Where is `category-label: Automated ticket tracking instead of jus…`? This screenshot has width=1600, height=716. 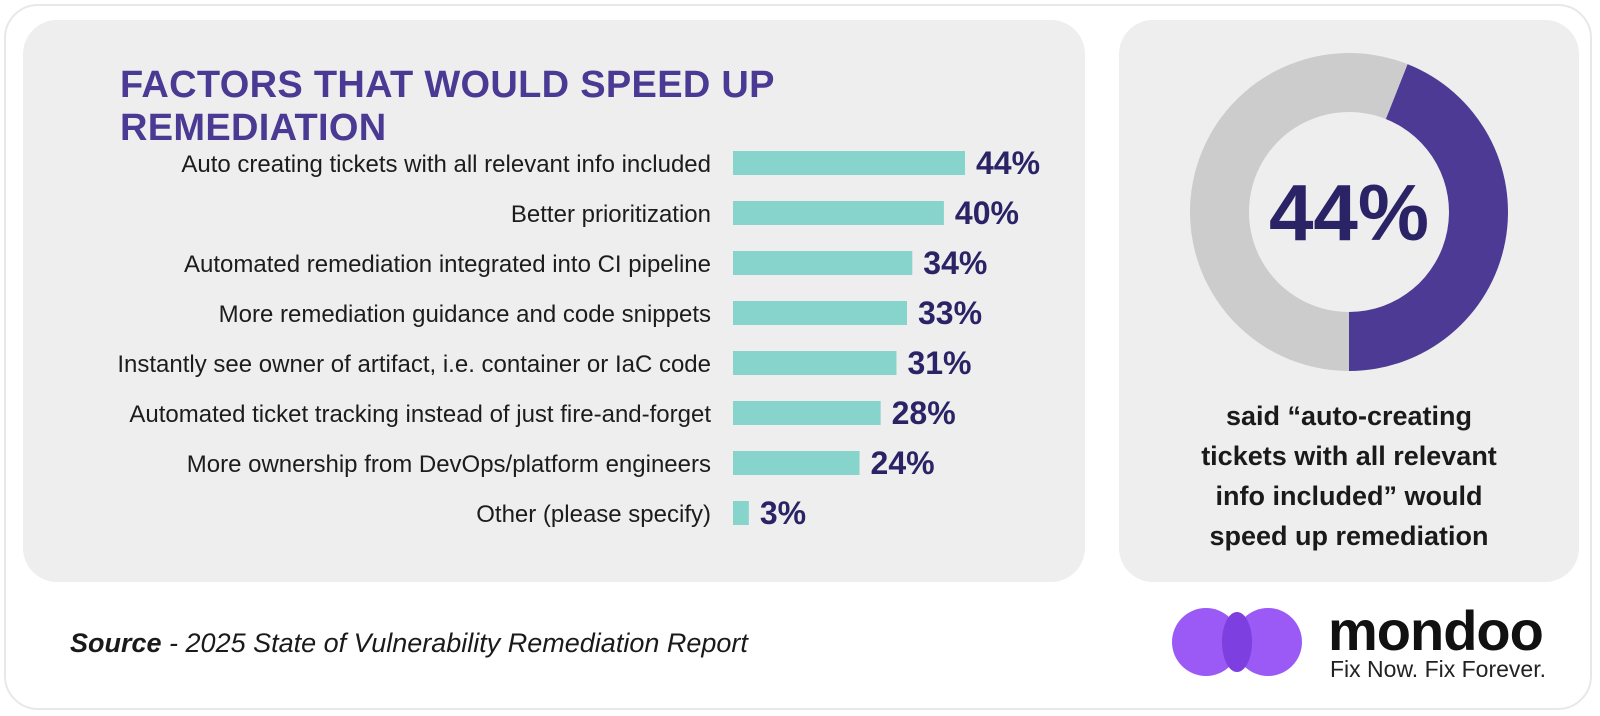 category-label: Automated ticket tracking instead of jus… is located at coordinates (420, 414).